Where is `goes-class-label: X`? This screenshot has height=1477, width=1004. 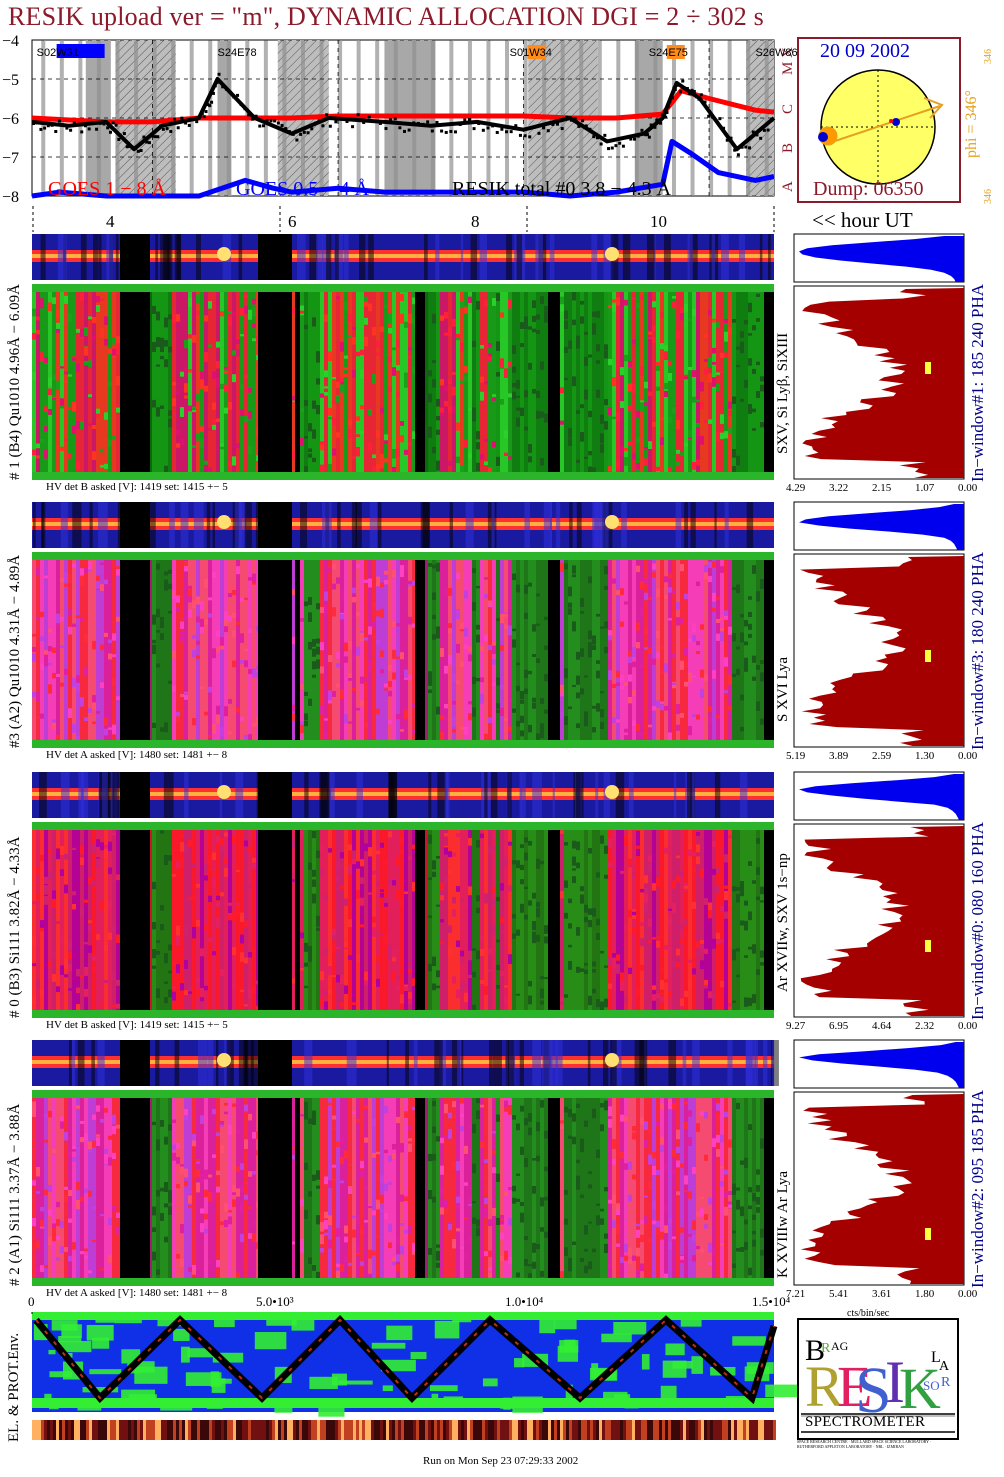 goes-class-label: X is located at coordinates (788, 52).